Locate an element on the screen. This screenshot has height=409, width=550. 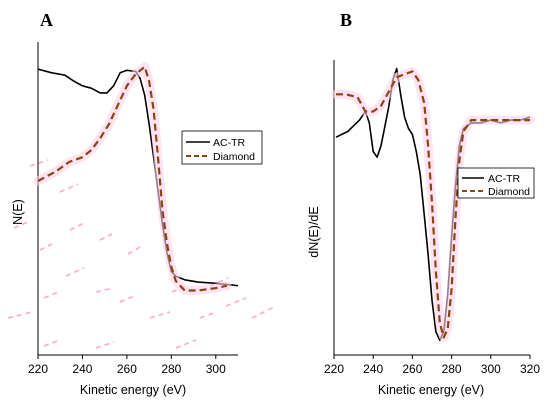
panel-a-legend-label-diamond: Diamond is located at coordinates (234, 157).